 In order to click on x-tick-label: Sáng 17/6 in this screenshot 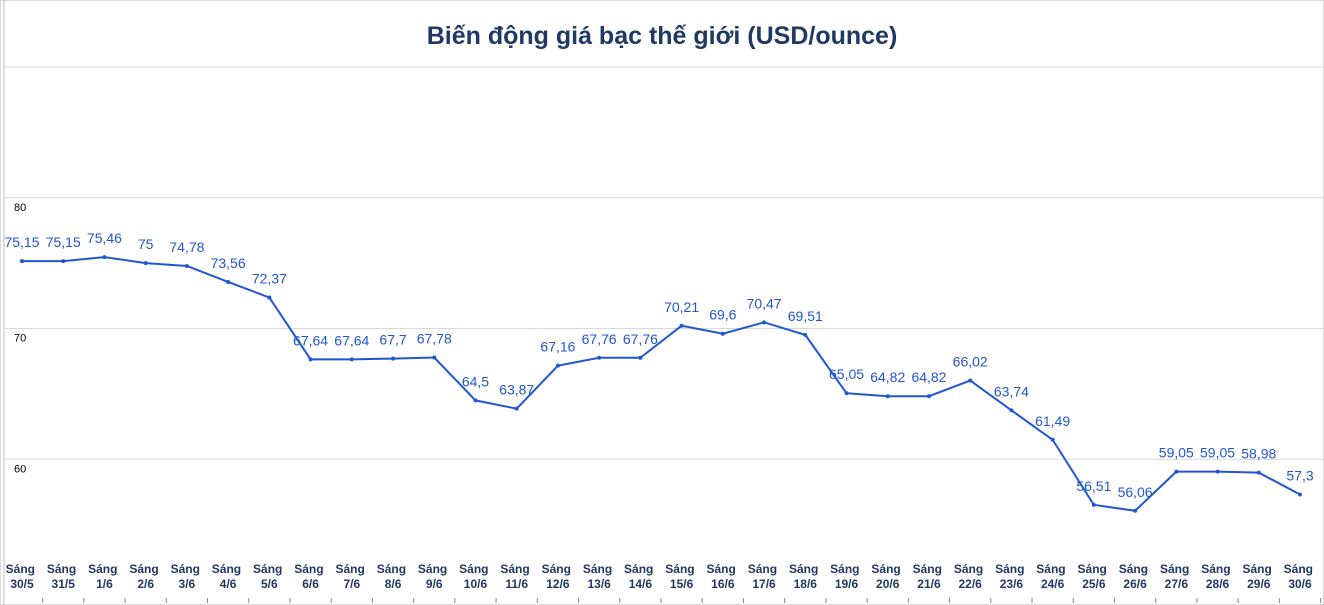, I will do `click(764, 576)`.